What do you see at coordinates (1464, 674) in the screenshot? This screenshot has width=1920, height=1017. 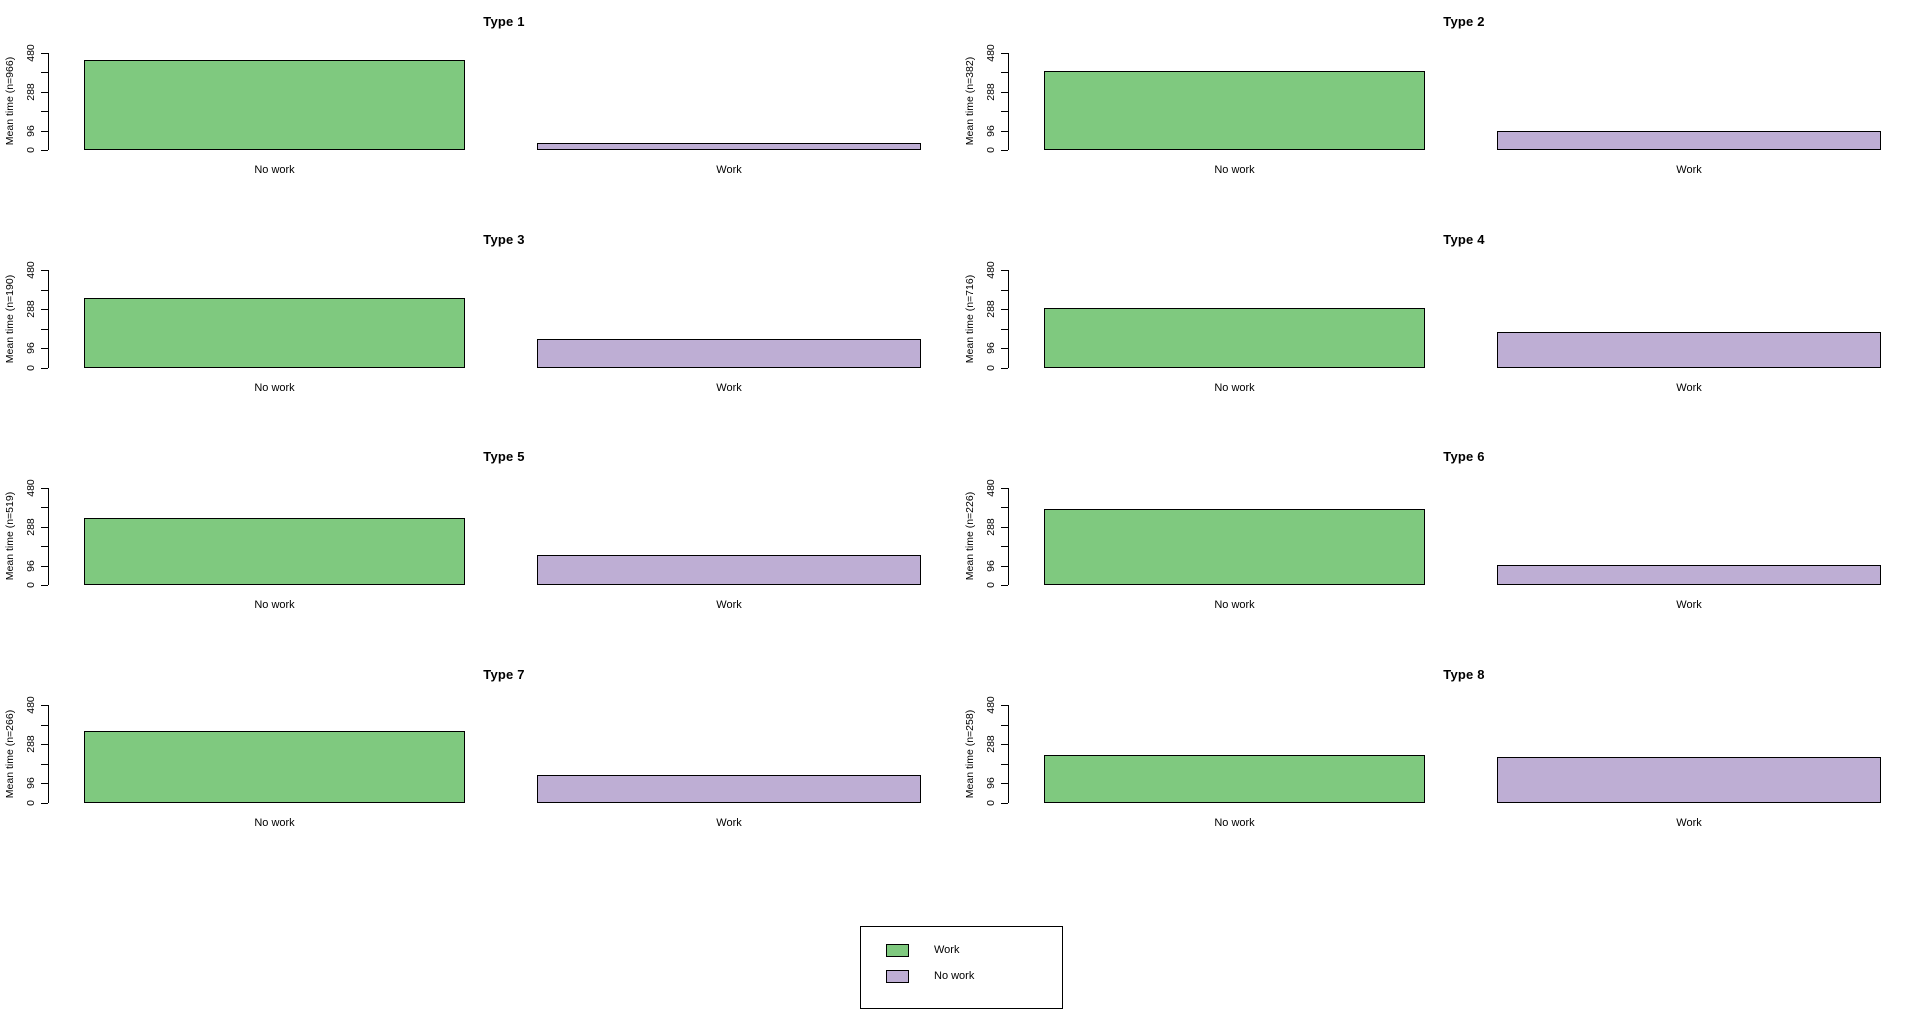 I see `chart-title: Type 8` at bounding box center [1464, 674].